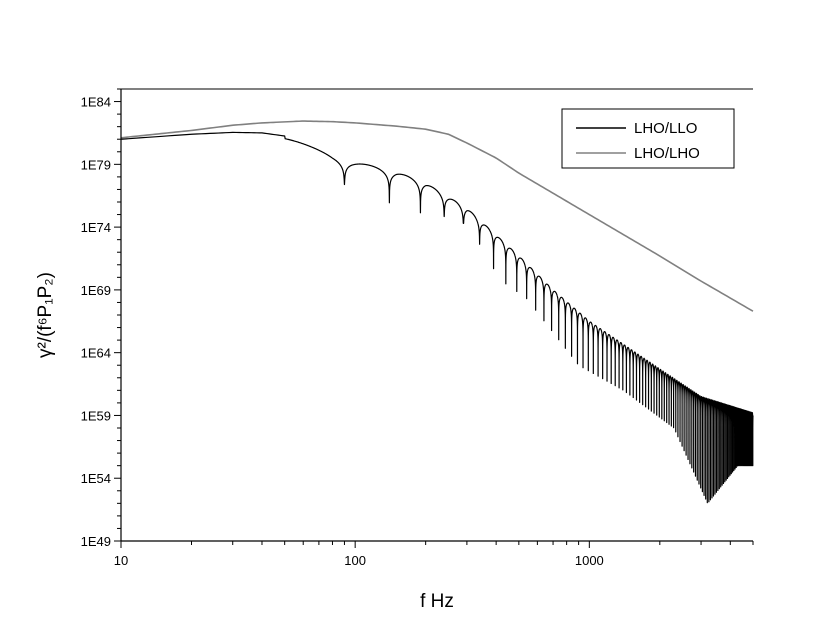 This screenshot has height=639, width=830. I want to click on y-axis-title: γ²/(f⁶P₁P₂), so click(45, 315).